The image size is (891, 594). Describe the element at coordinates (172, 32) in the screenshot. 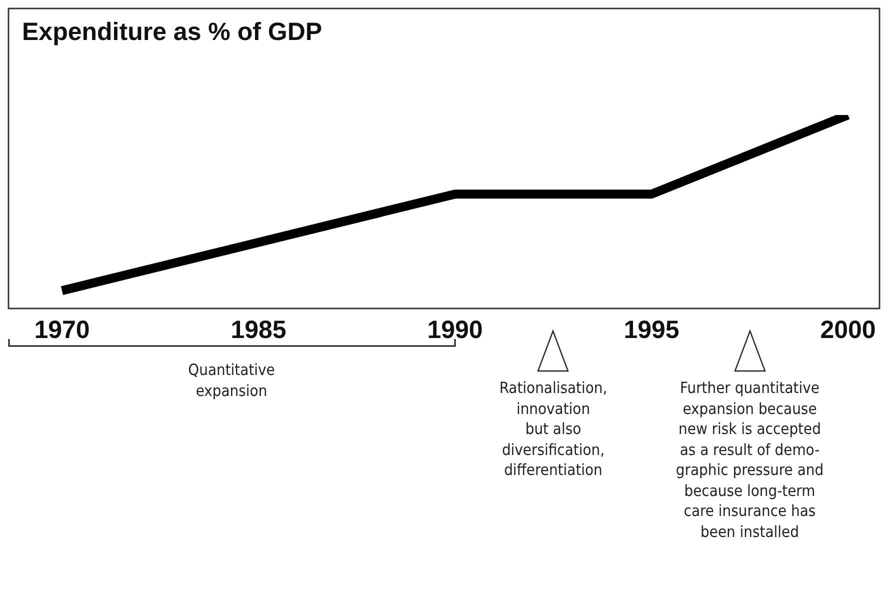

I see `chart-title: Expenditure as % of GDP` at that location.